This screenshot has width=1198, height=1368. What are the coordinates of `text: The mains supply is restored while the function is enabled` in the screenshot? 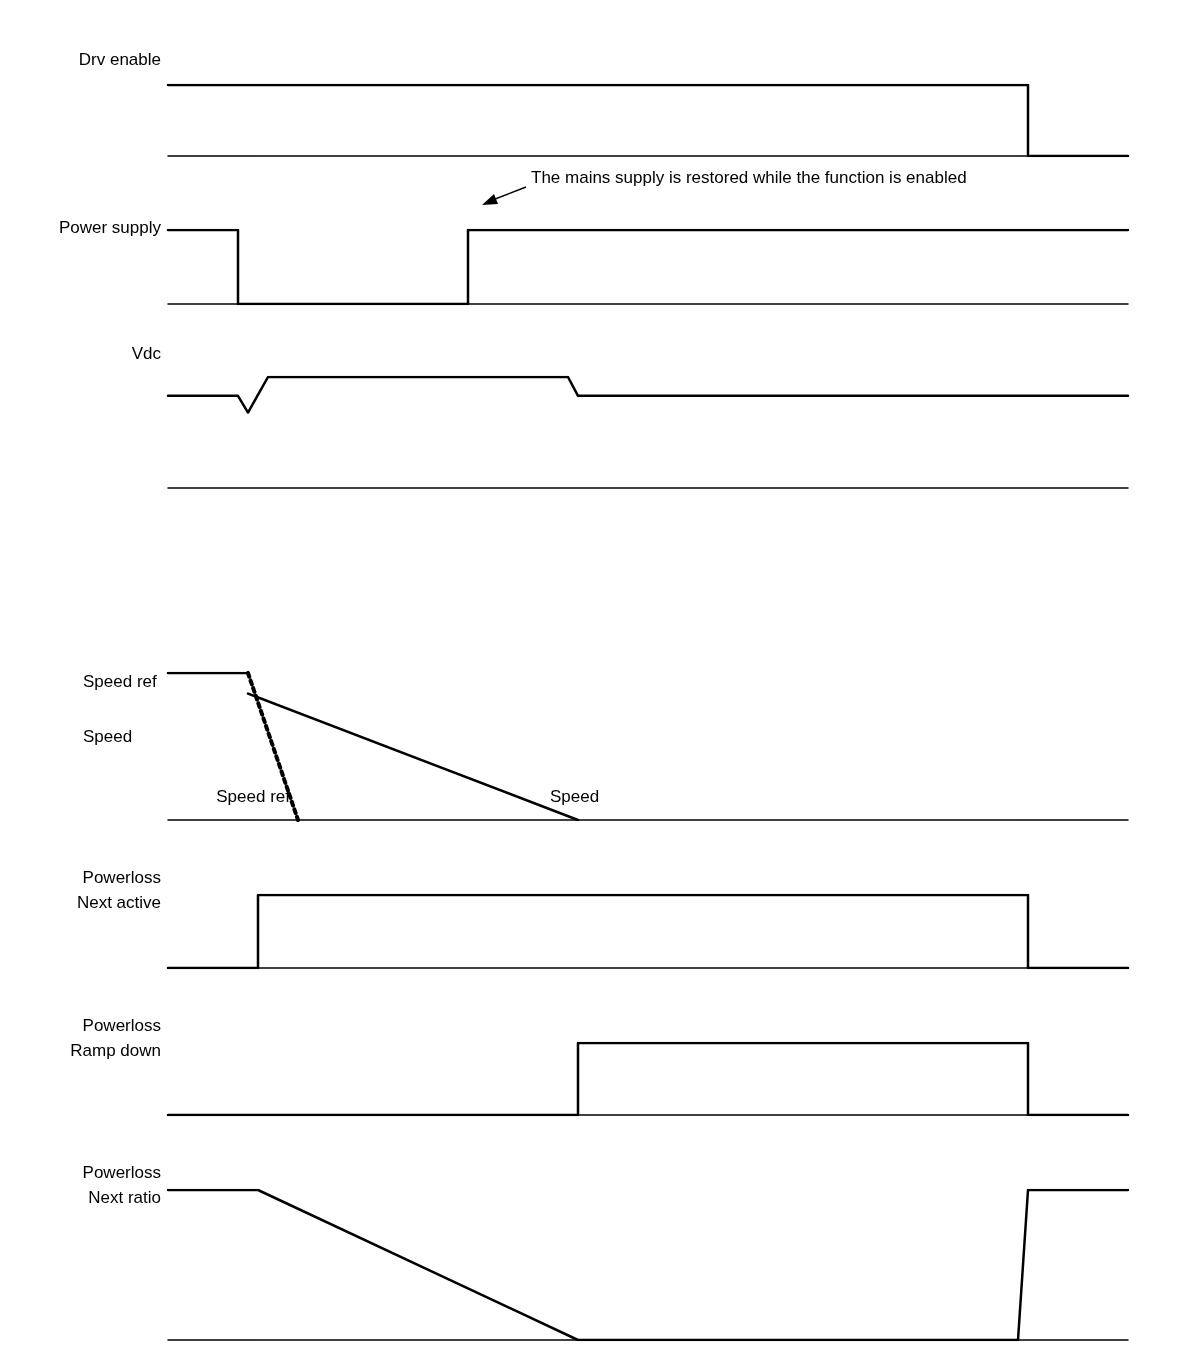 It's located at (749, 177).